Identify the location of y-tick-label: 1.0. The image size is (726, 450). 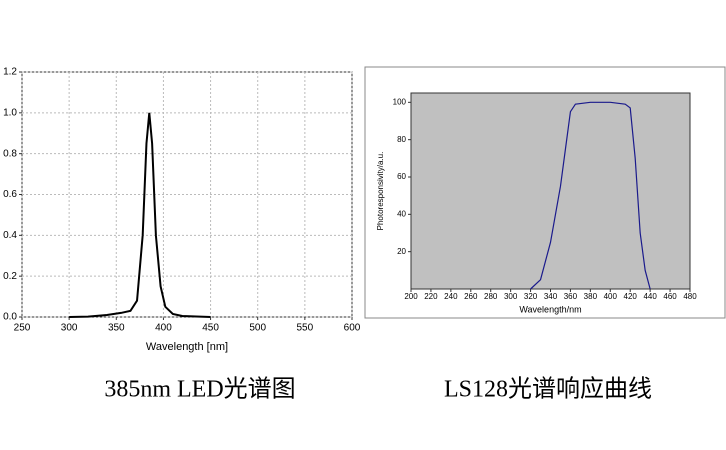
(10, 112).